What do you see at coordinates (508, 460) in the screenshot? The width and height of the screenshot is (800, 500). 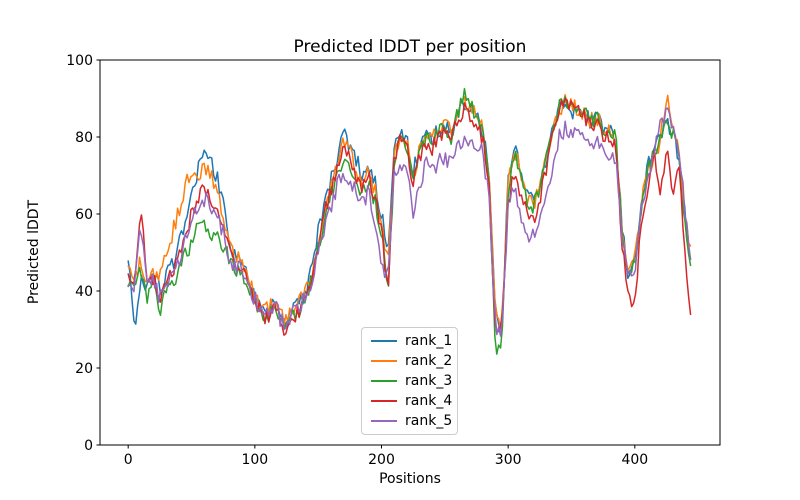 I see `x-tick-label: 300` at bounding box center [508, 460].